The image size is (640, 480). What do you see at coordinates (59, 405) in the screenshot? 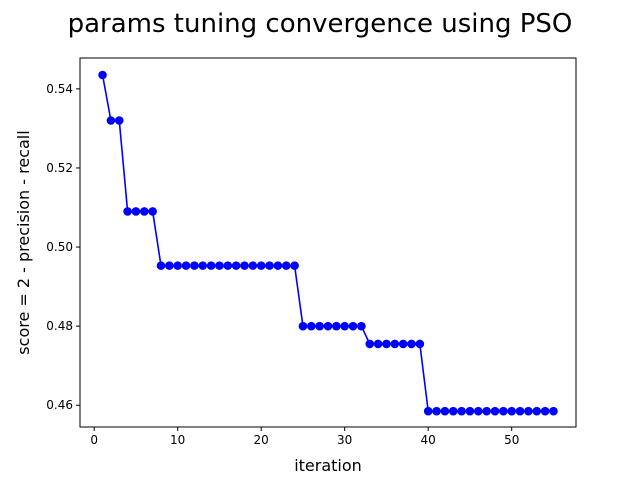
I see `y-tick-label: 0.46` at bounding box center [59, 405].